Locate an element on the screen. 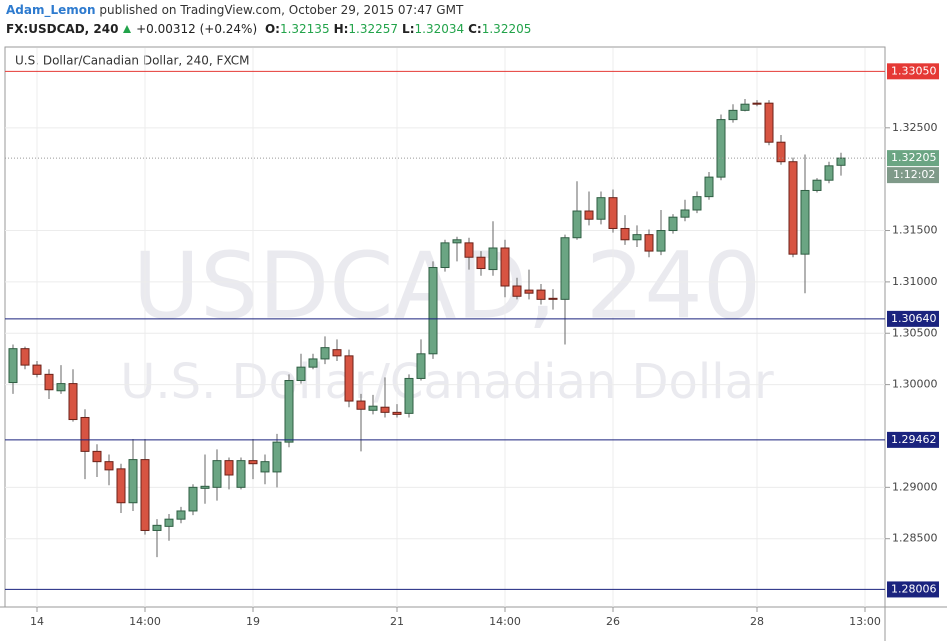  x-tick-label: 26 is located at coordinates (613, 621).